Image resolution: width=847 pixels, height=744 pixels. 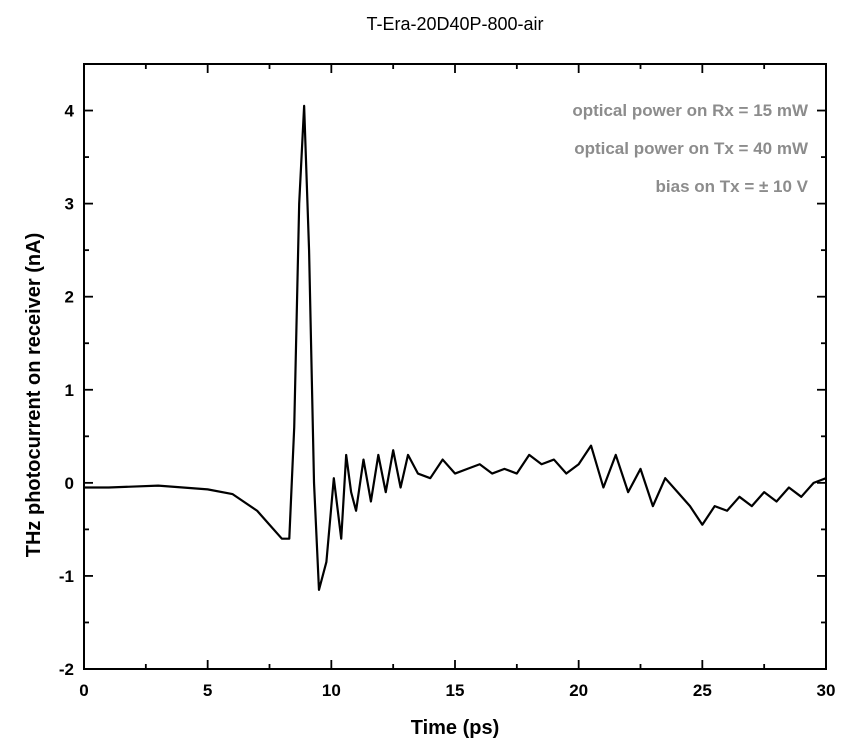 I want to click on tick-label: 2, so click(x=69, y=297).